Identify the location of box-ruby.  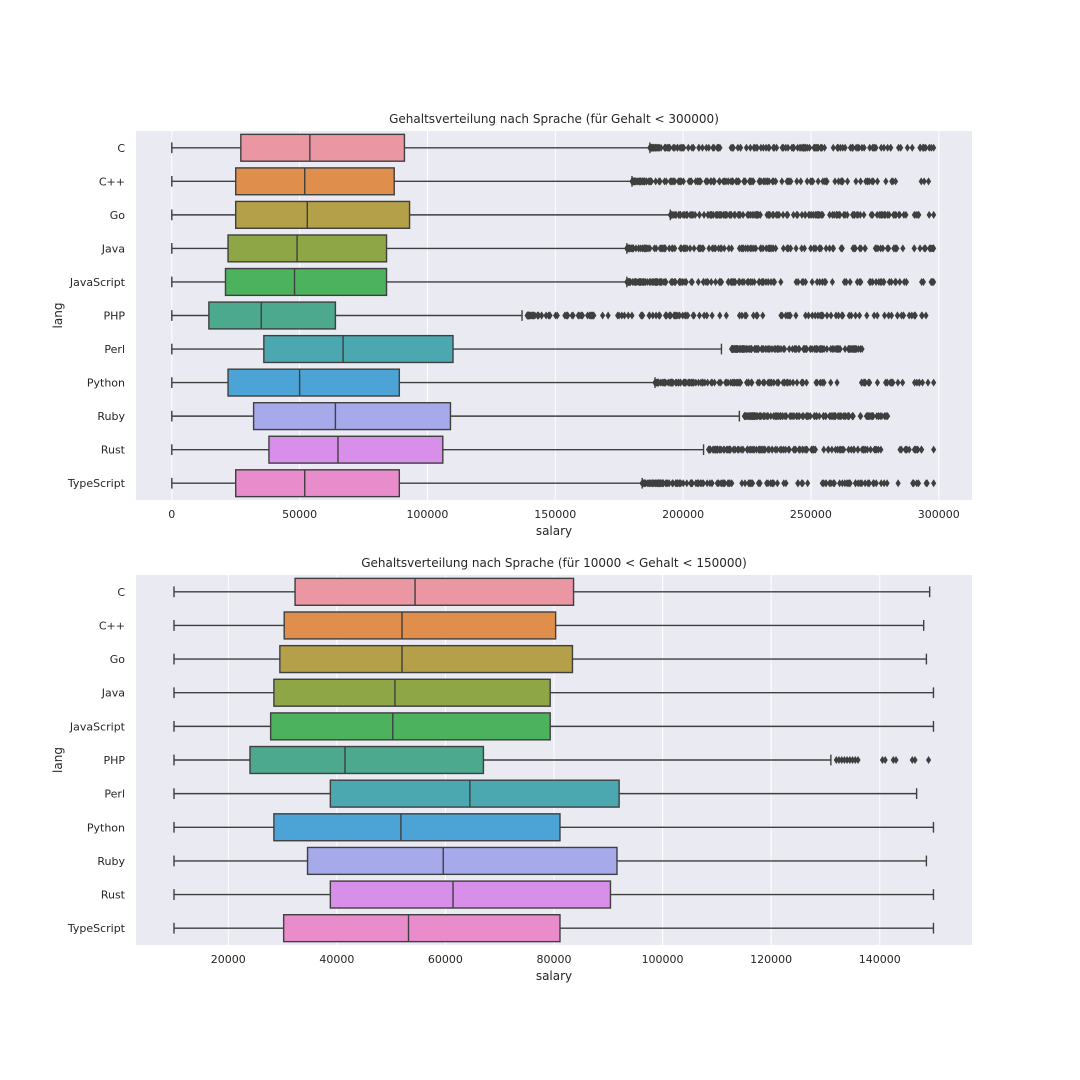
(531, 416).